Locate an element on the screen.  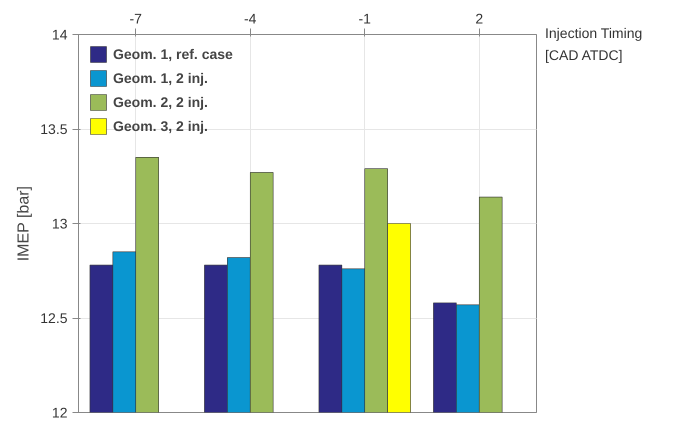
x-tick-label: -1 is located at coordinates (365, 18).